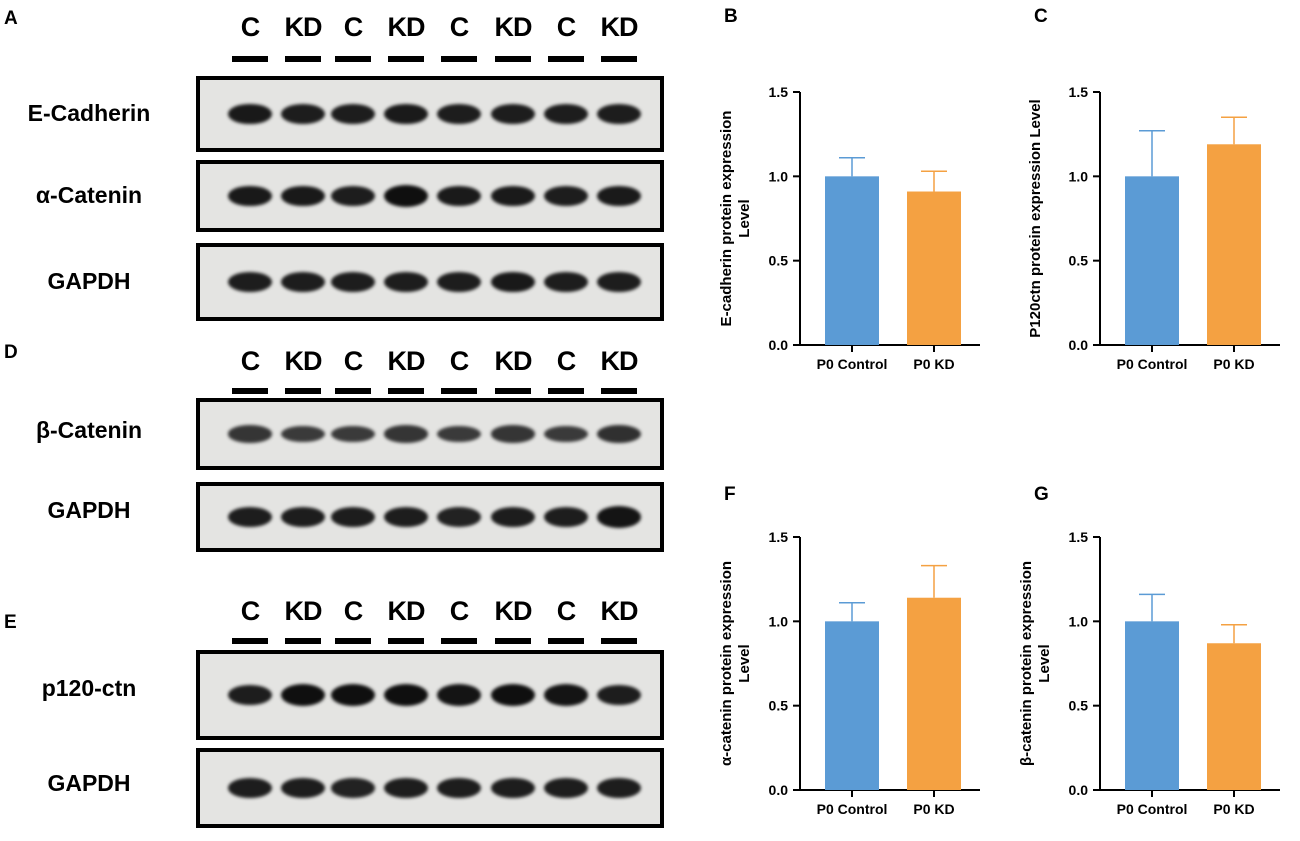  What do you see at coordinates (89, 688) in the screenshot?
I see `blot-row-label: p120-ctn` at bounding box center [89, 688].